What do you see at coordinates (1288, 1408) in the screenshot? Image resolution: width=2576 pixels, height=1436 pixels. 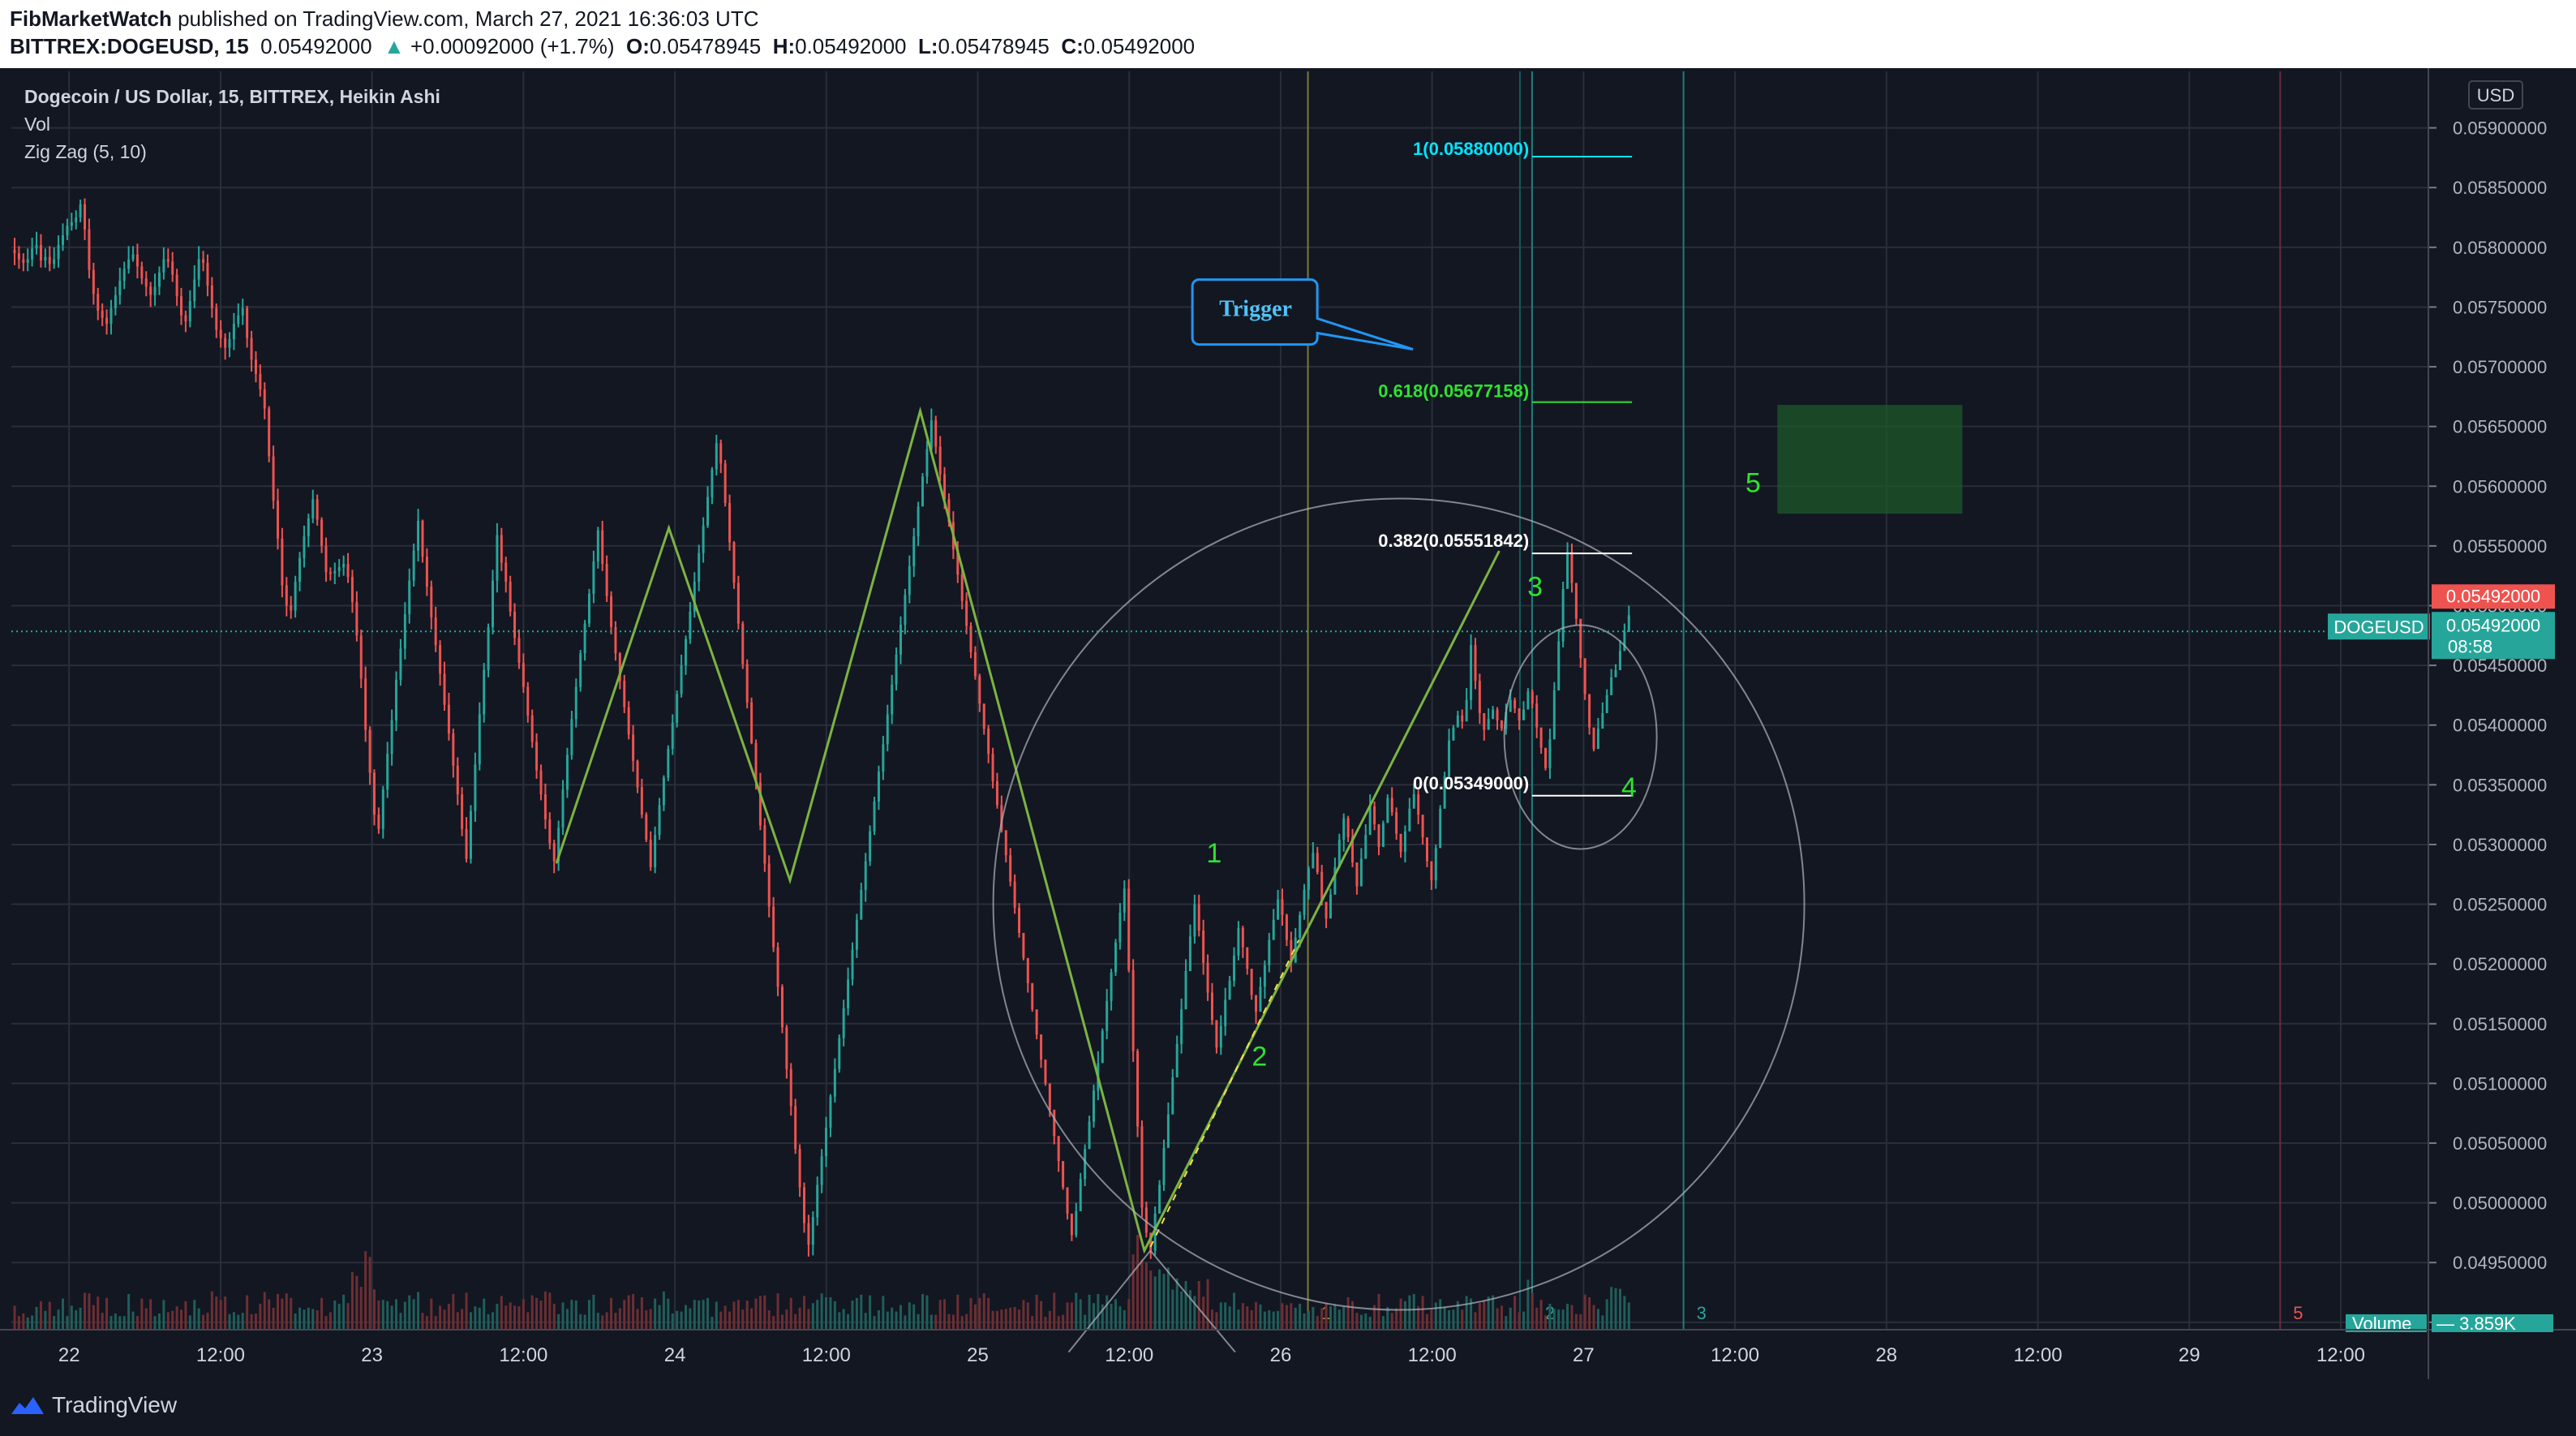 I see `footer-bar` at bounding box center [1288, 1408].